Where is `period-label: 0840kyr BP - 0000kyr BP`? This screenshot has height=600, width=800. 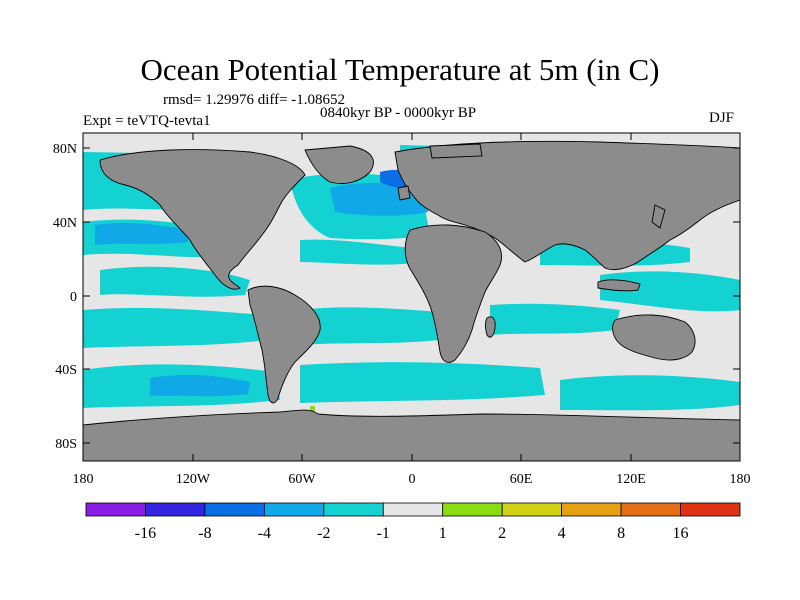
period-label: 0840kyr BP - 0000kyr BP is located at coordinates (398, 113).